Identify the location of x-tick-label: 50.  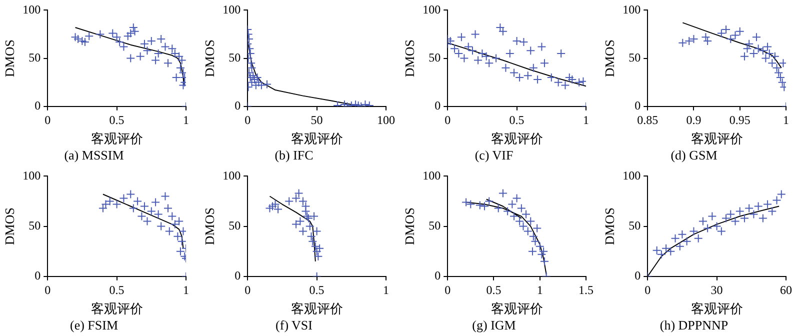
(316, 119).